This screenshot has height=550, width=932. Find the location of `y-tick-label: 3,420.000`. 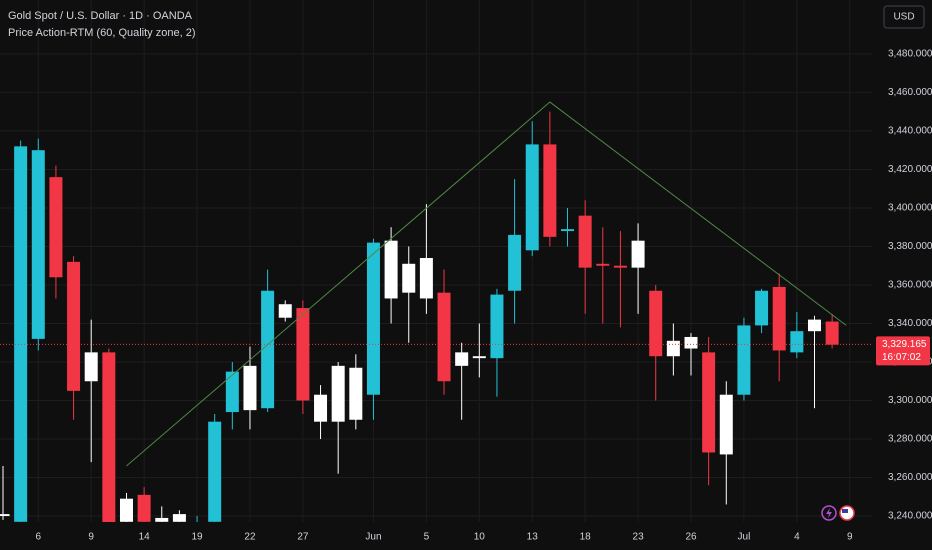

y-tick-label: 3,420.000 is located at coordinates (910, 169).